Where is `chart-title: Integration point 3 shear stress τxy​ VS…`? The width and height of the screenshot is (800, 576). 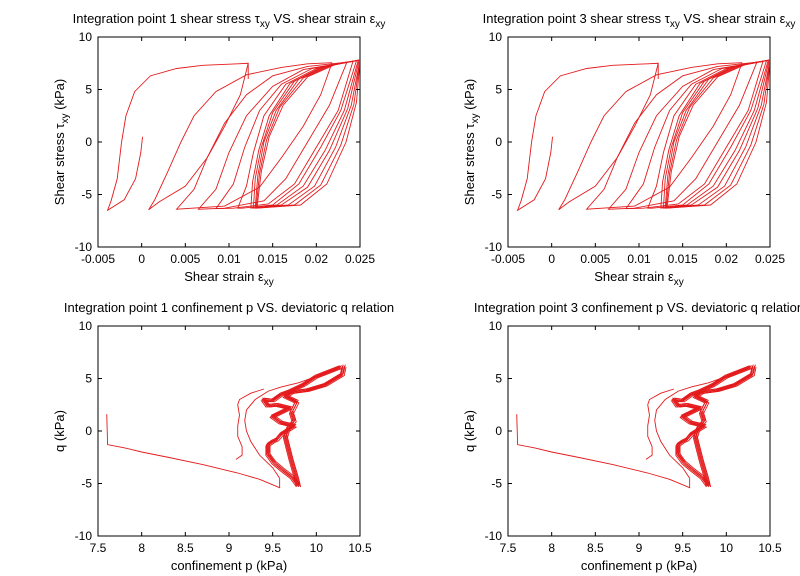 chart-title: Integration point 3 shear stress τxy​ VS… is located at coordinates (639, 20).